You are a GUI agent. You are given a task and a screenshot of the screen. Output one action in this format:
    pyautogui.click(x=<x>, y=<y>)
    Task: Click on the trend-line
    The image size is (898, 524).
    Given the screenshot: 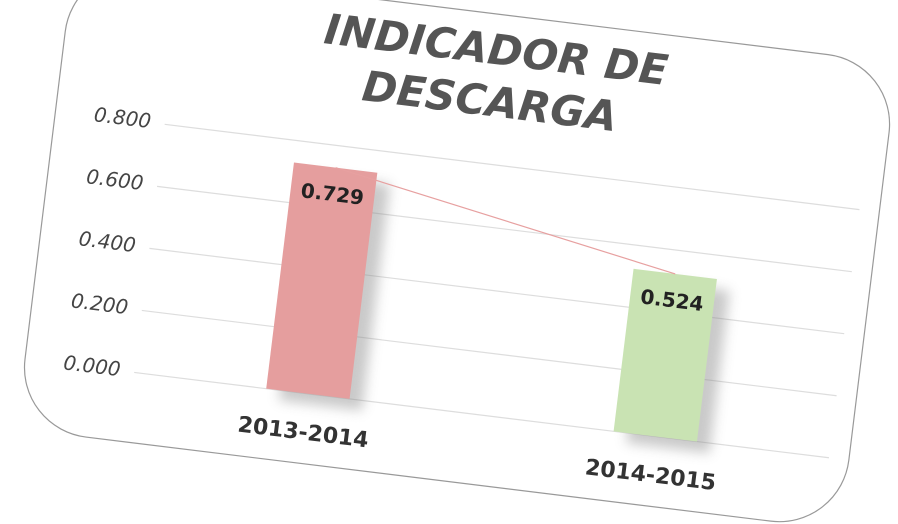 What is the action you would take?
    pyautogui.click(x=505, y=221)
    